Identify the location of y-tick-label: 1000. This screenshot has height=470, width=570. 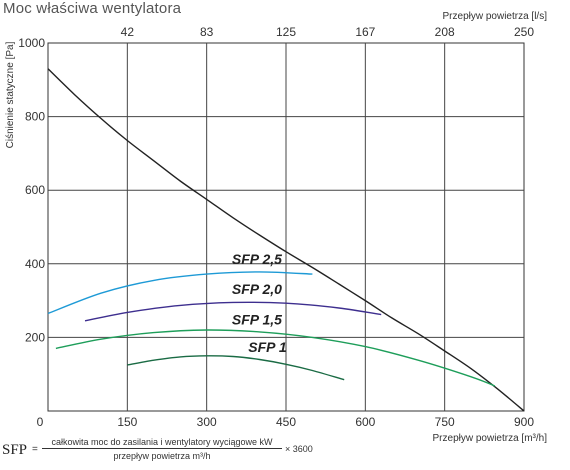
(31, 43).